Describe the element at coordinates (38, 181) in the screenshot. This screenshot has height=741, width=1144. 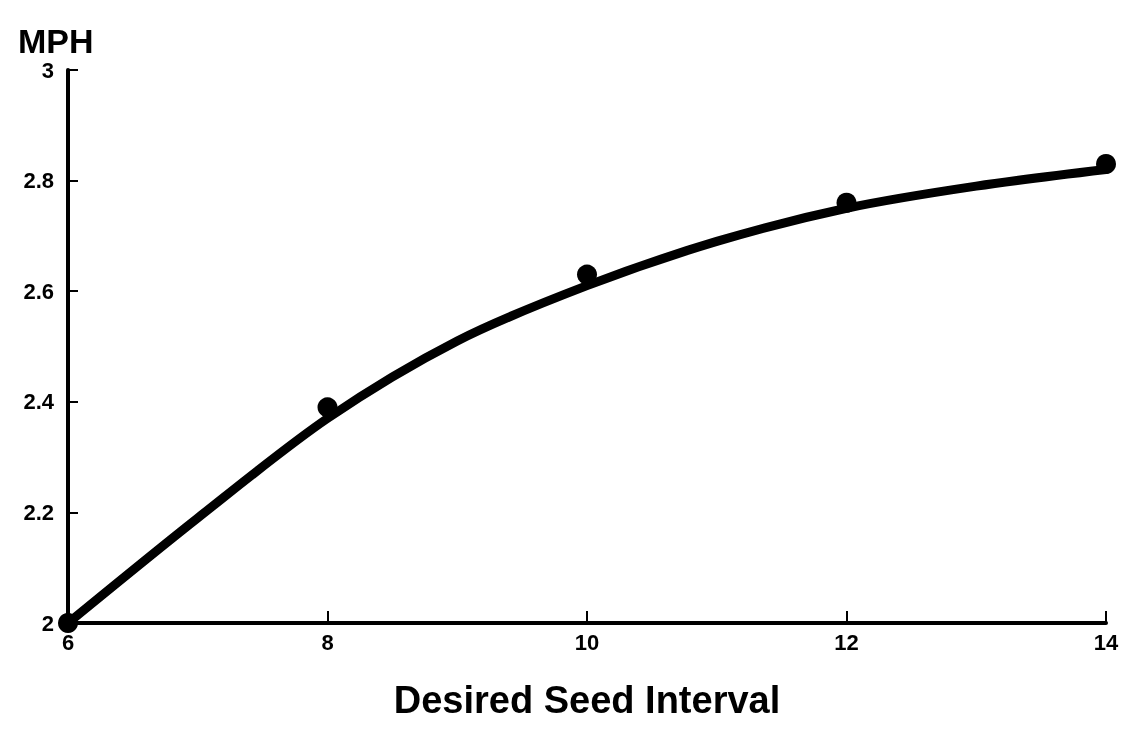
I see `y-tick-label: 2.8` at that location.